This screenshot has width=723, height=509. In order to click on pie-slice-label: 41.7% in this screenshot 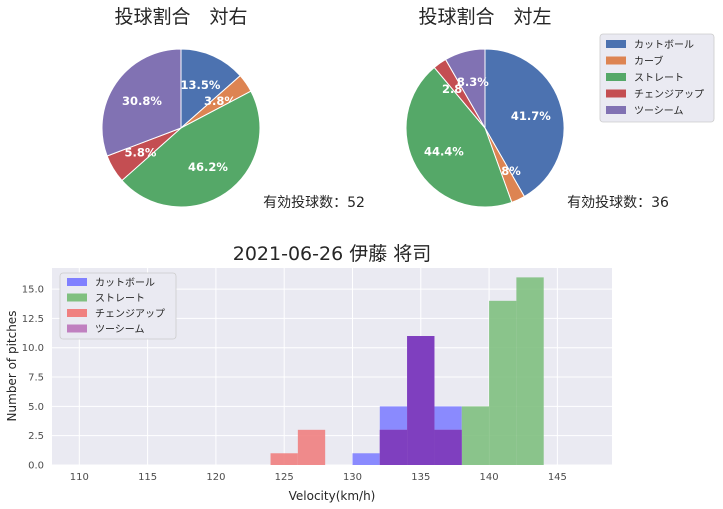, I will do `click(531, 116)`.